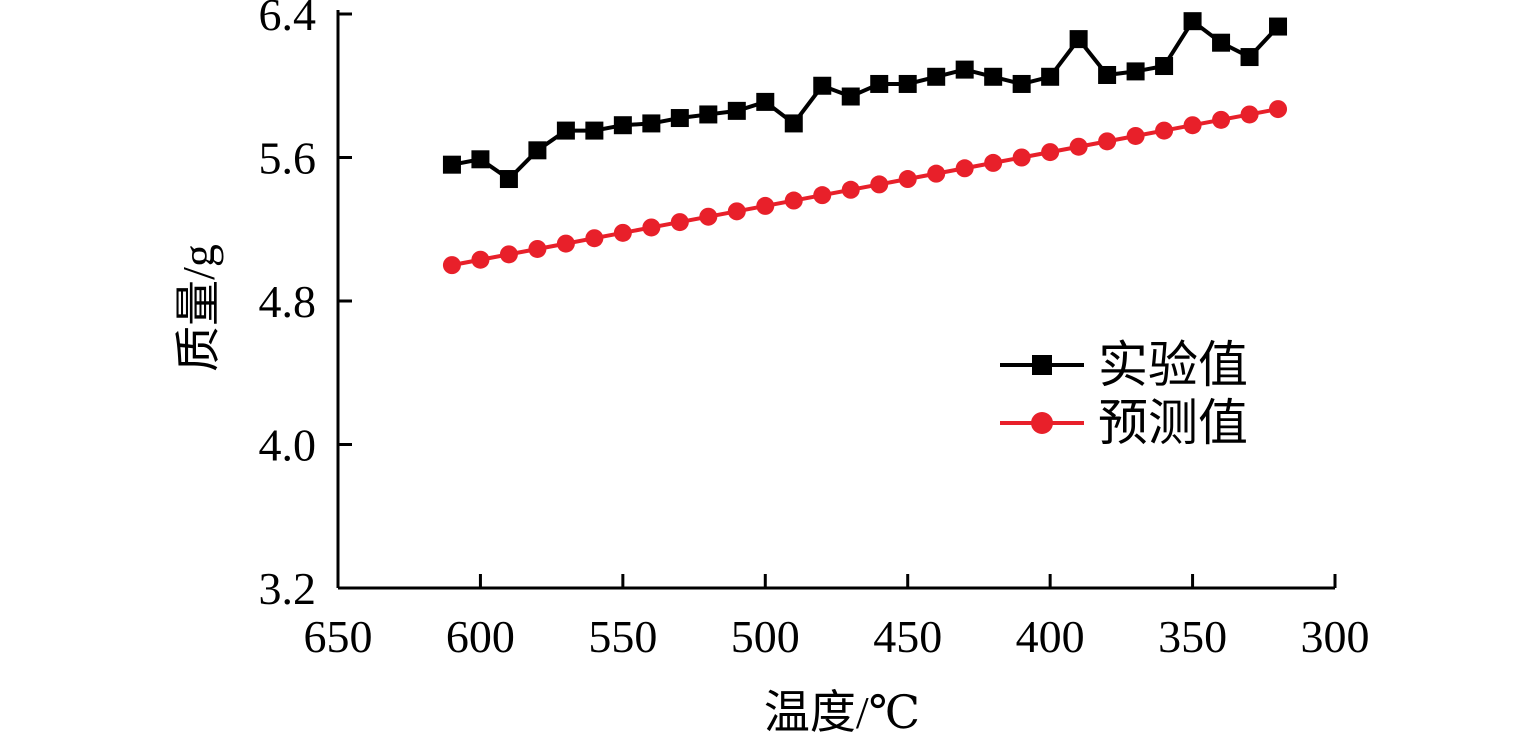 The width and height of the screenshot is (1535, 736). Describe the element at coordinates (288, 588) in the screenshot. I see `y-tick-label: 3.2` at that location.